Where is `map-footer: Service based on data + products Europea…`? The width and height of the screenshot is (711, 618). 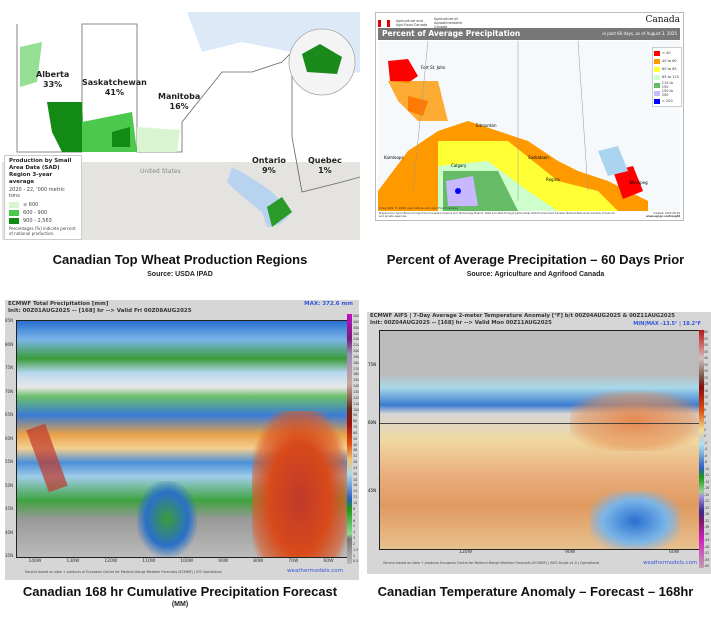
map-footer: Service based on data + products Europea… is located at coordinates (491, 563).